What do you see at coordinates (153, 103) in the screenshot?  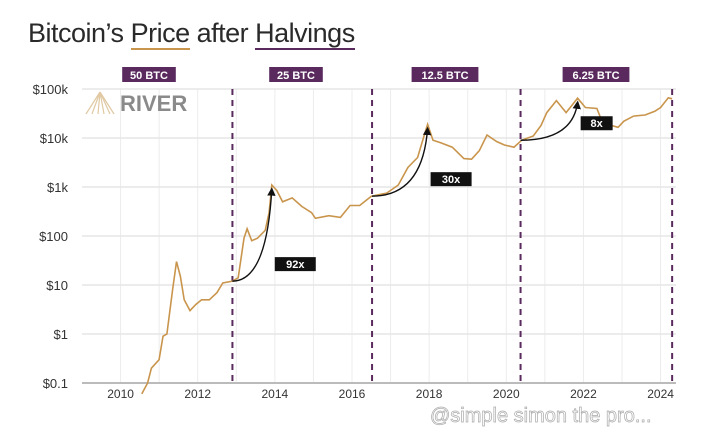 I see `logo-text: RIVER` at bounding box center [153, 103].